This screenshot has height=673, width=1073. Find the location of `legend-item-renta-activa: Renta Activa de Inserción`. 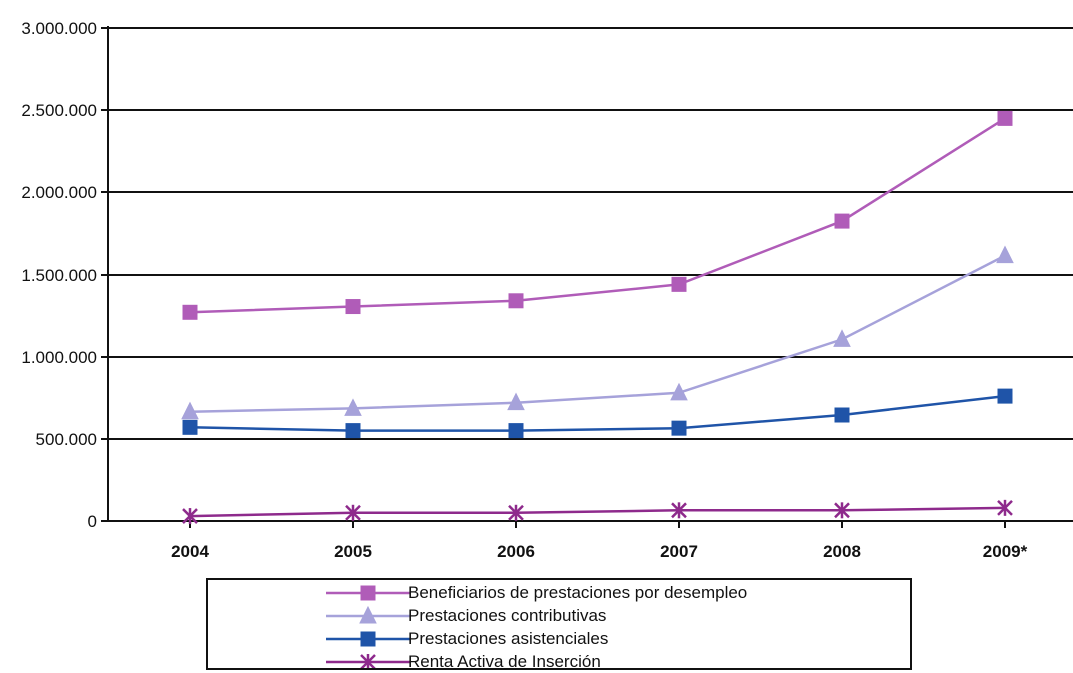

legend-item-renta-activa: Renta Activa de Inserción is located at coordinates (558, 660).